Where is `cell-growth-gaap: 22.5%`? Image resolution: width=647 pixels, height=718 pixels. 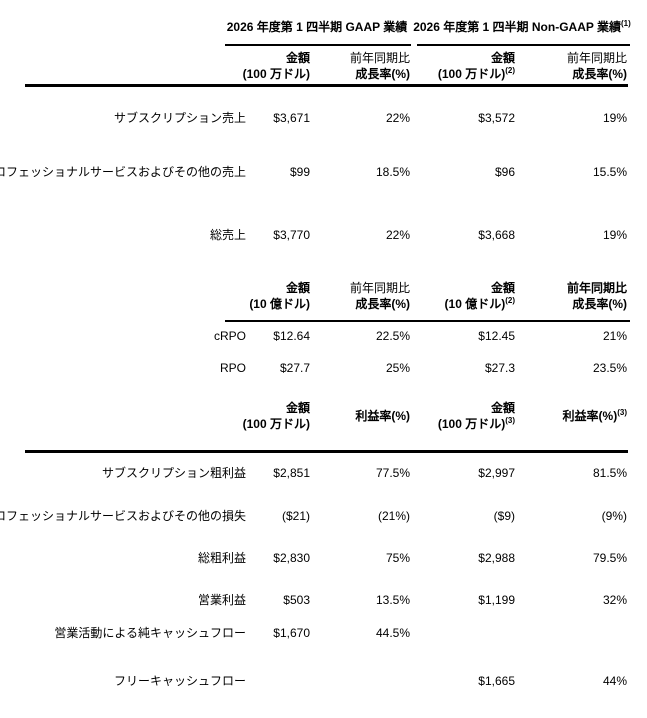
cell-growth-gaap: 22.5% is located at coordinates (392, 336).